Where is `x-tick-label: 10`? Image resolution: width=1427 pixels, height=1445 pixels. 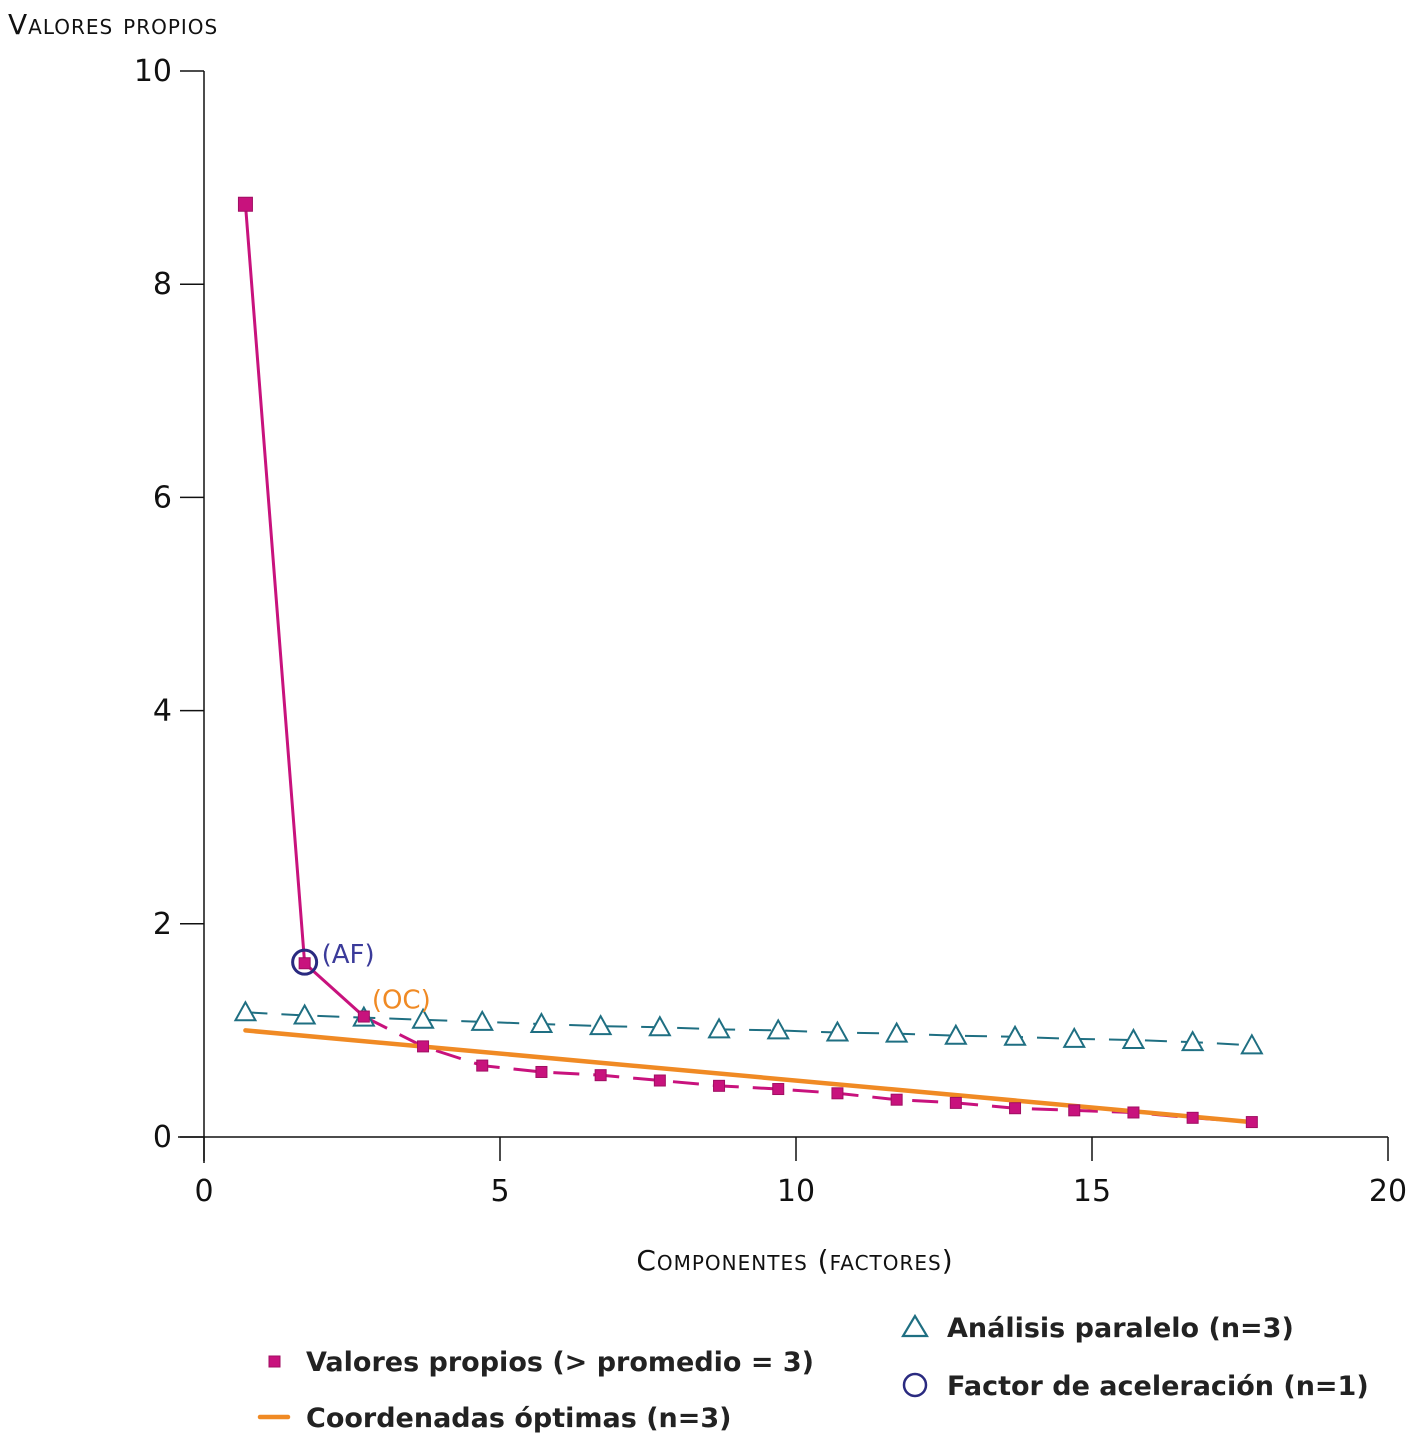 x-tick-label: 10 is located at coordinates (796, 1191).